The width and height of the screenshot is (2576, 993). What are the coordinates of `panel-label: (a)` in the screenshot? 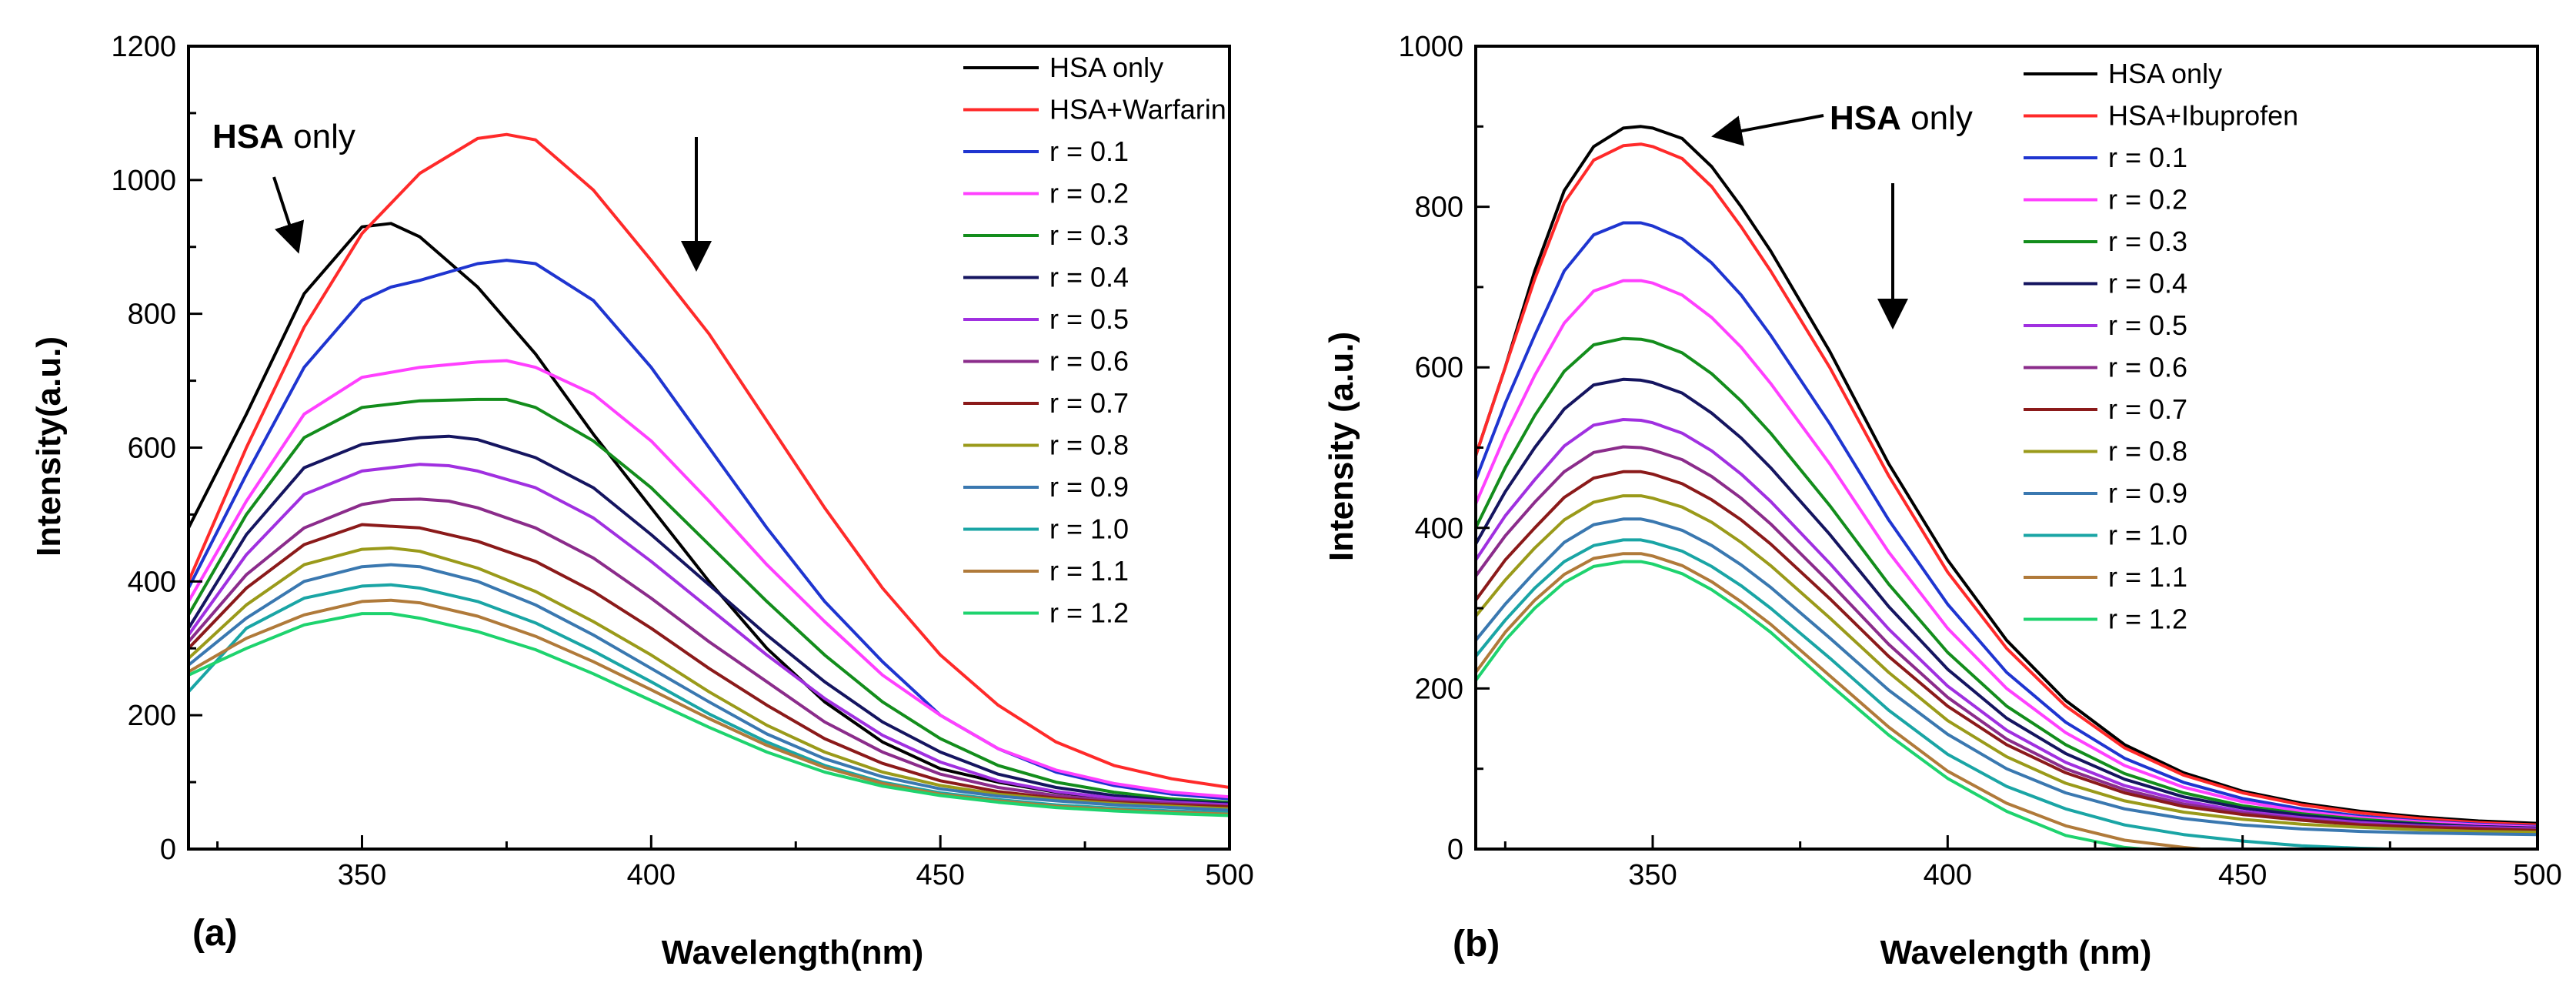 It's located at (215, 934).